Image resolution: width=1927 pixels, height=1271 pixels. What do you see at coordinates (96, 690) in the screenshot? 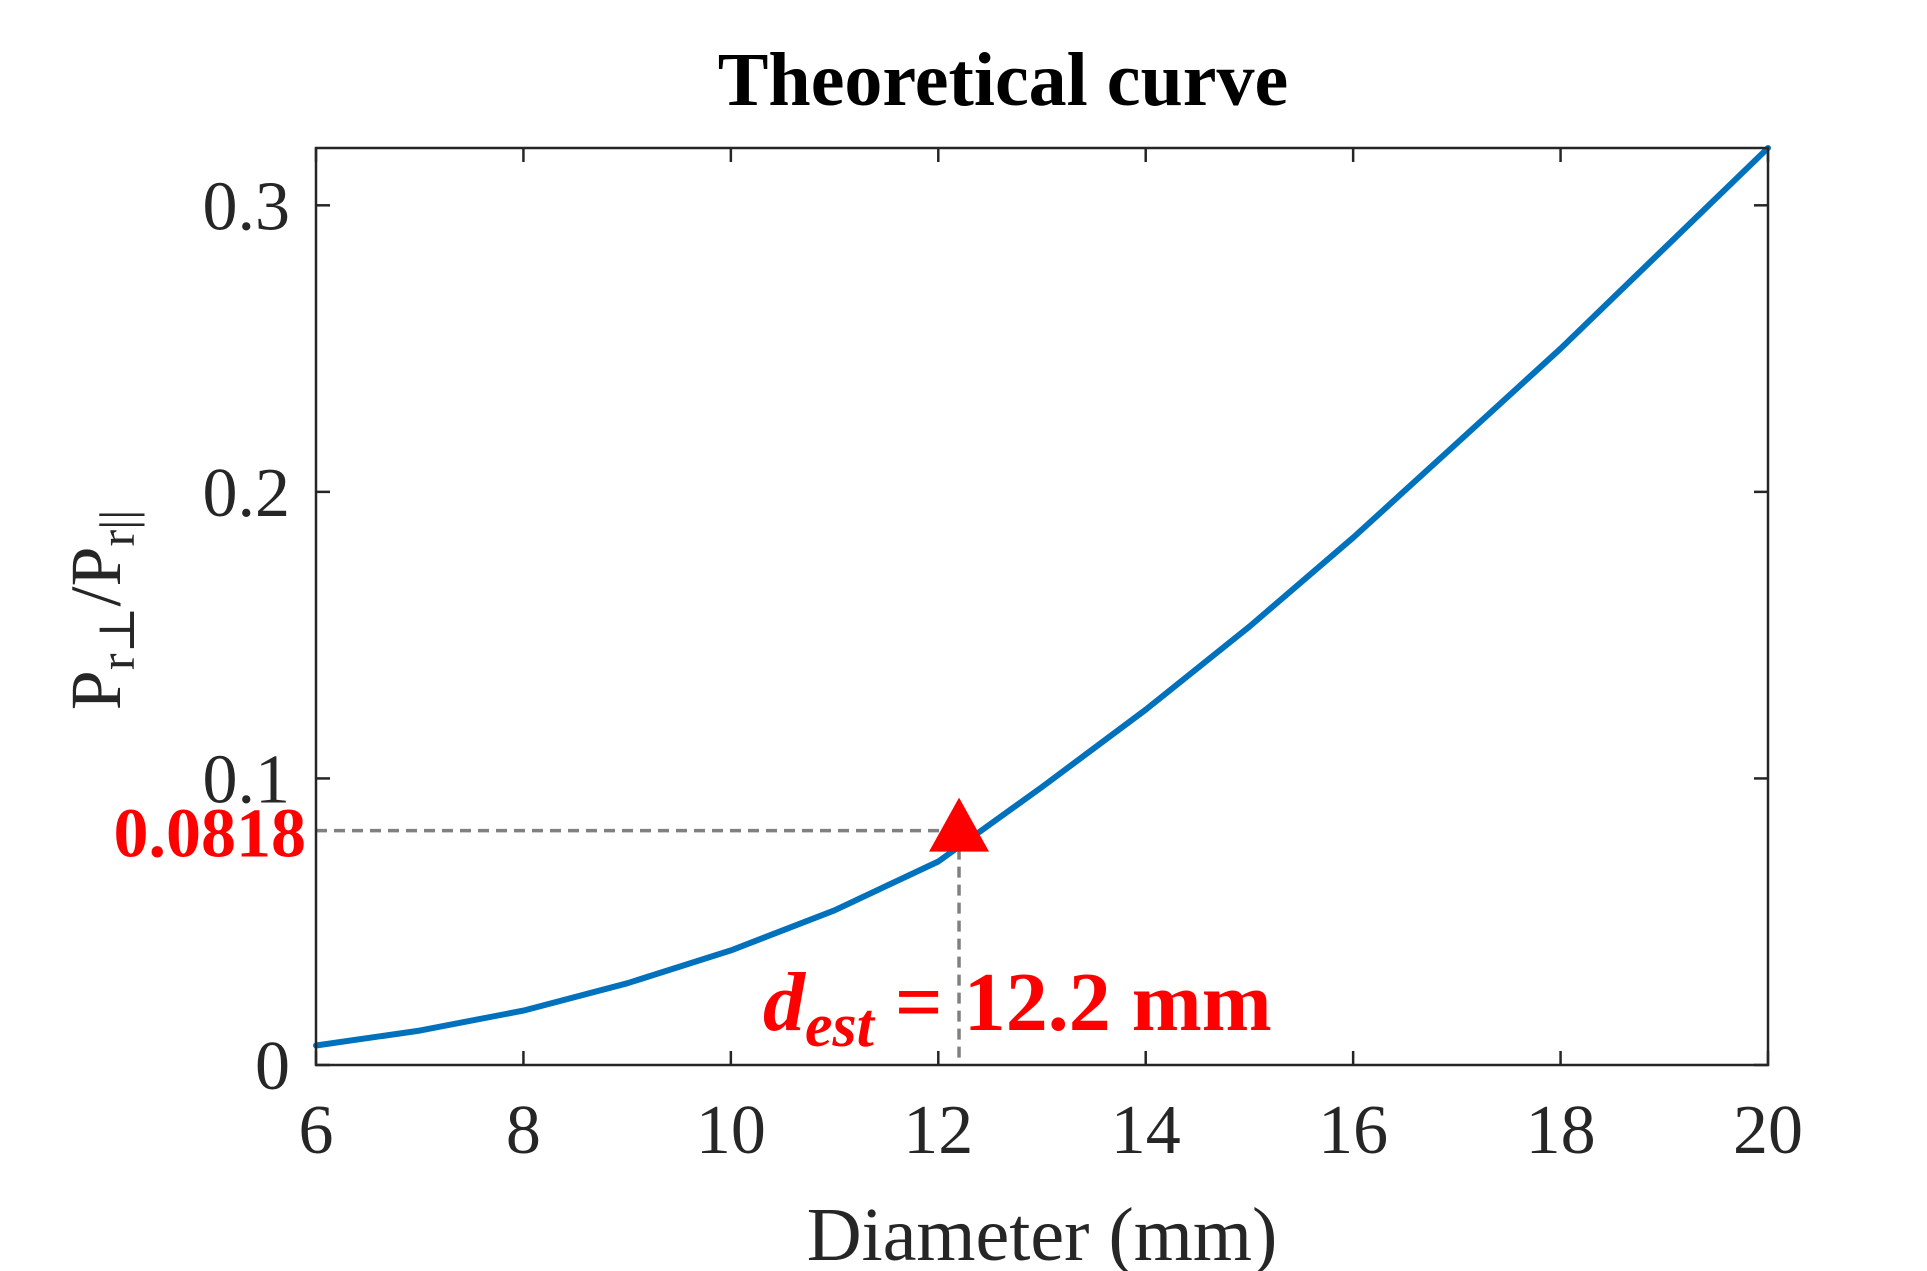
I see `y-axis-label-p1: P` at bounding box center [96, 690].